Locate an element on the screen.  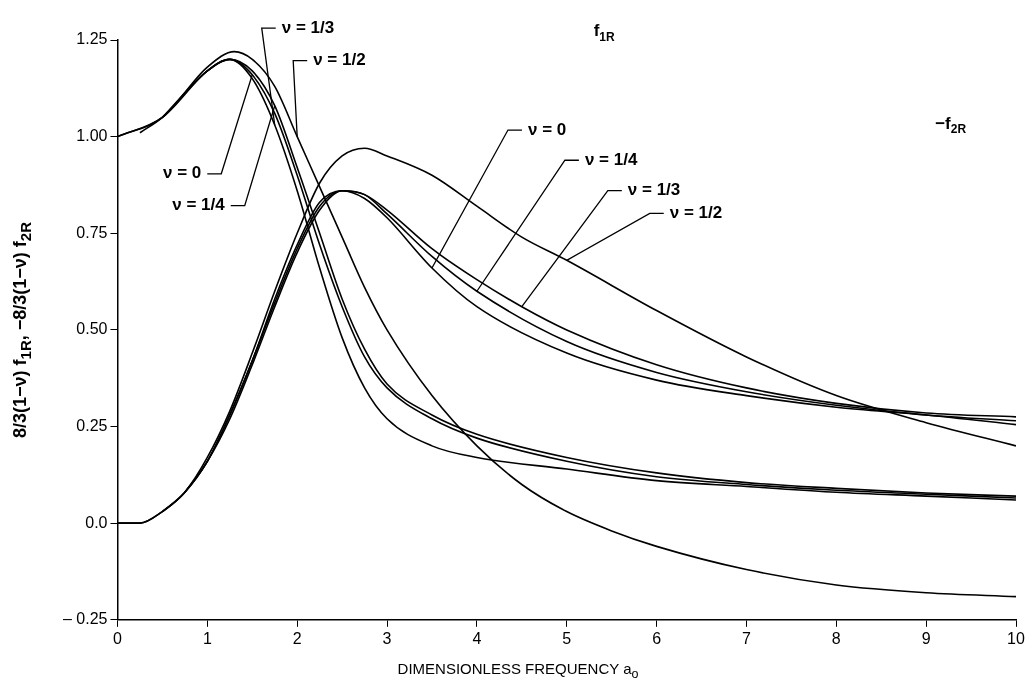
x-tick-label: 3 is located at coordinates (387, 638).